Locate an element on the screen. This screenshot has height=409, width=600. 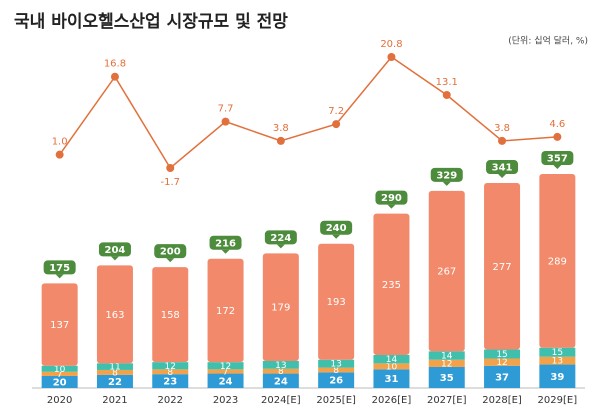
value-label: 26 is located at coordinates (336, 381).